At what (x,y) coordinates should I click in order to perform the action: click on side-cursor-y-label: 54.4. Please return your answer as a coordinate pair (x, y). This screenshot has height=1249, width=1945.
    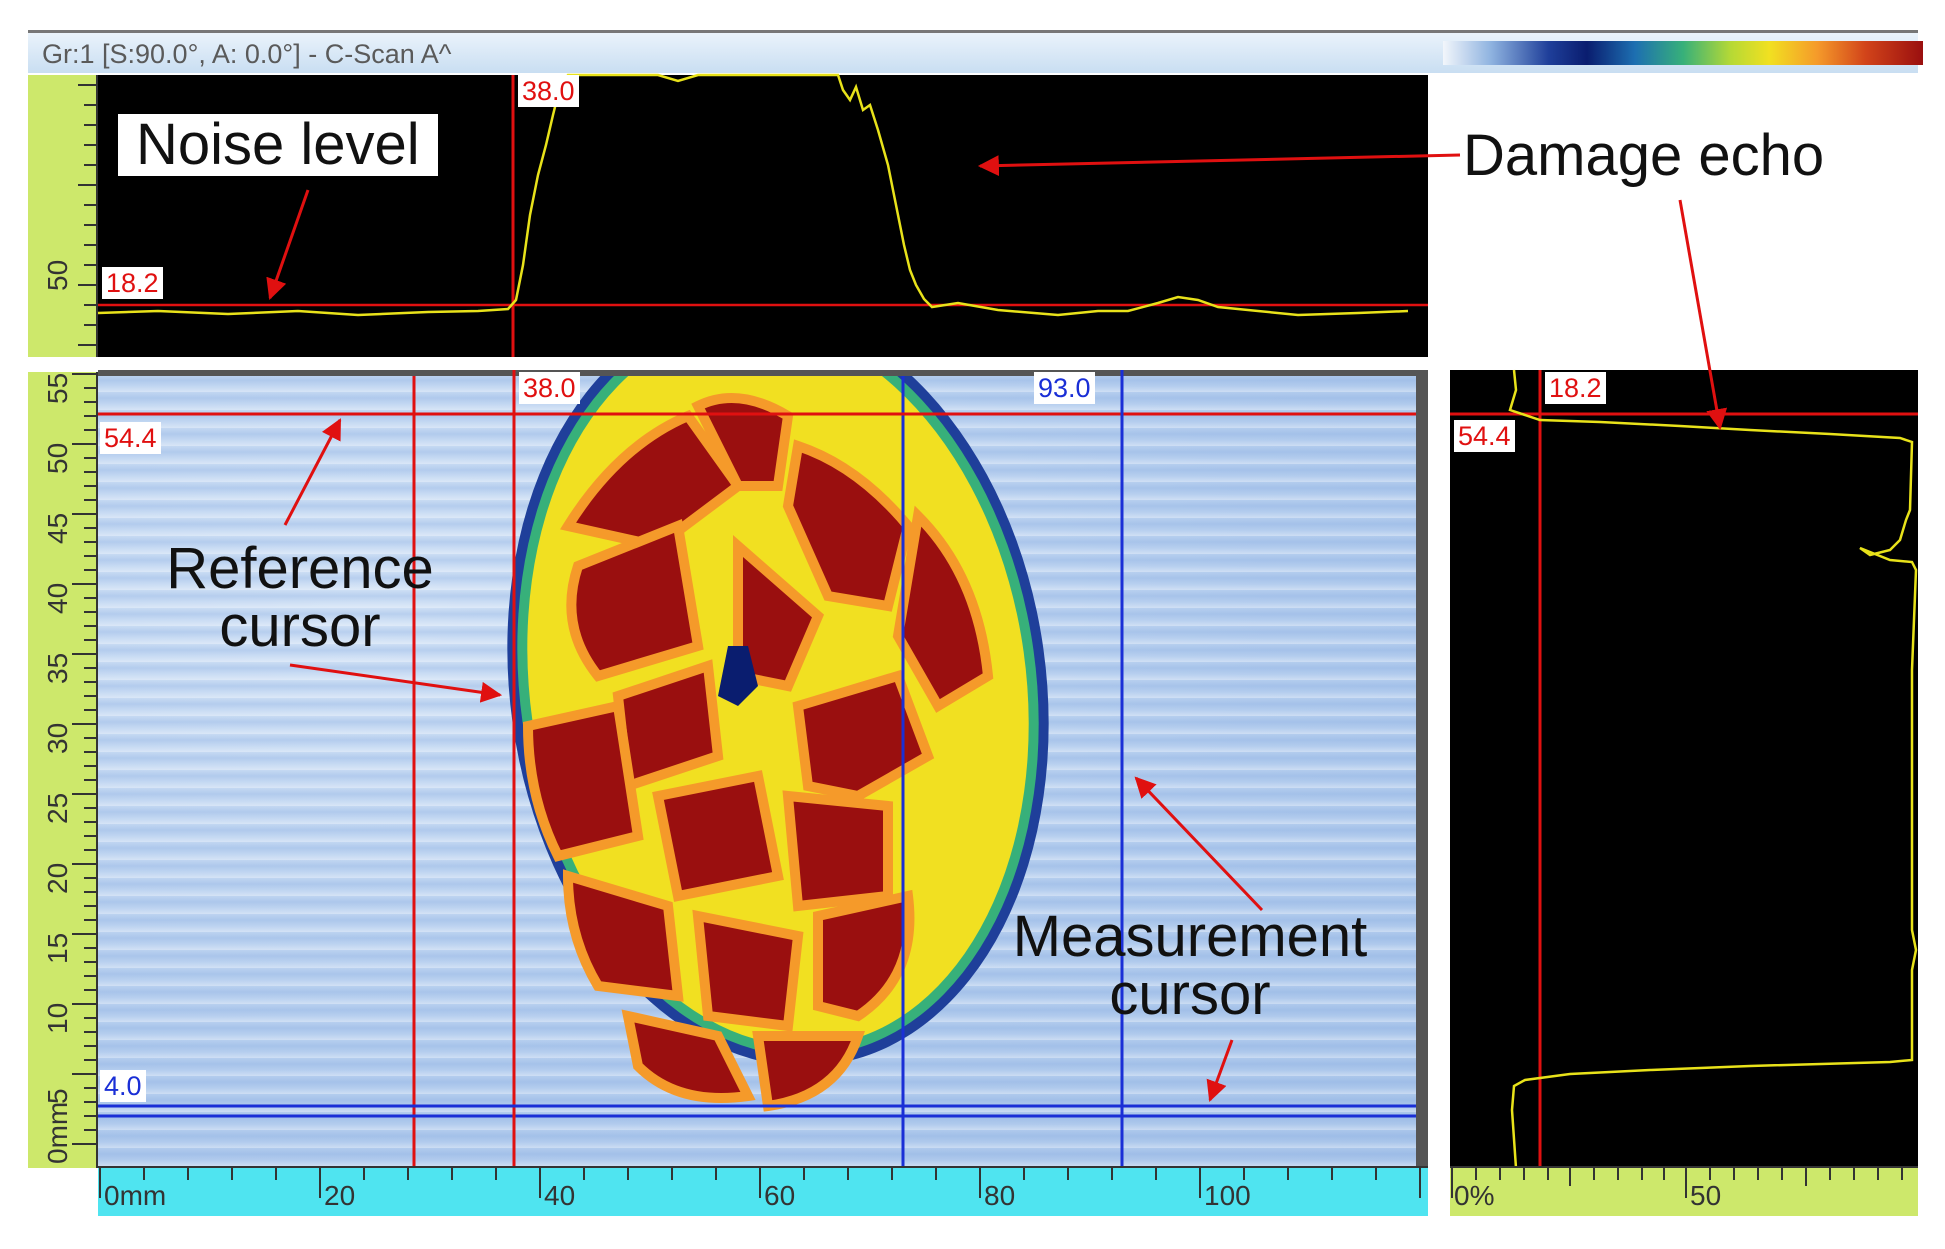
    Looking at the image, I should click on (1484, 436).